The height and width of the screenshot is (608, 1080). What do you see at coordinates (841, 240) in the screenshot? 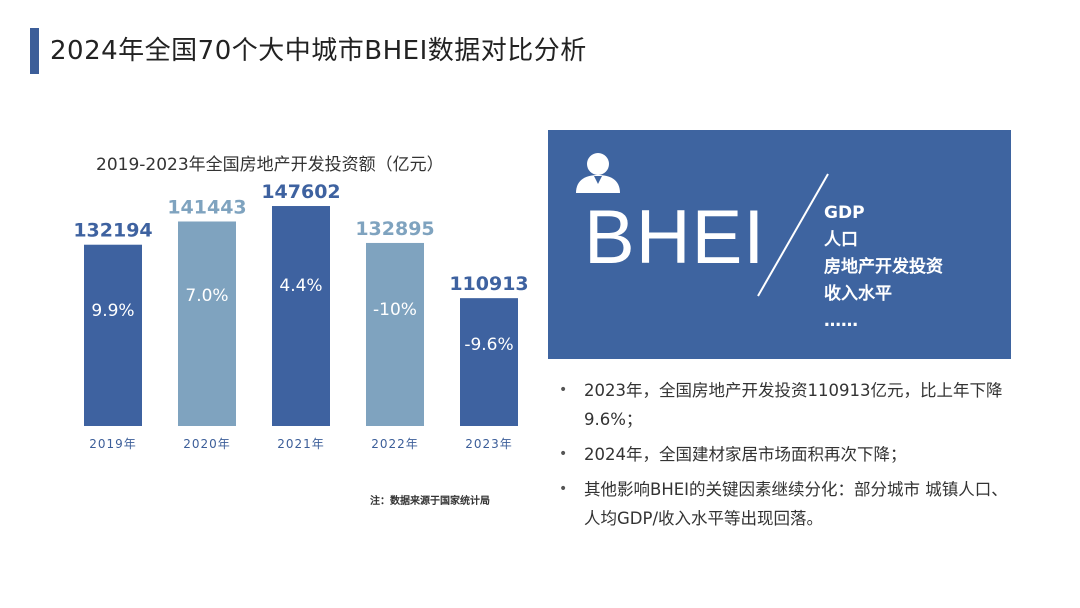
I see `factor-item: 人口` at bounding box center [841, 240].